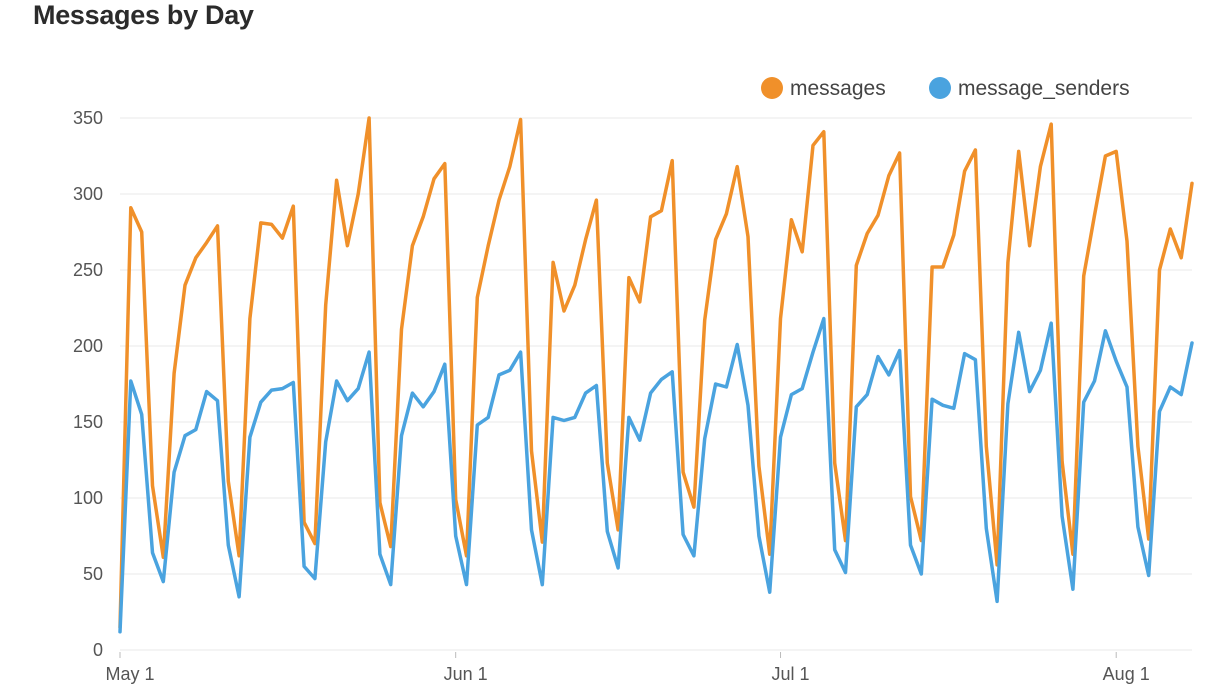 This screenshot has width=1226, height=690. What do you see at coordinates (129, 674) in the screenshot?
I see `x-tick-label: May 1` at bounding box center [129, 674].